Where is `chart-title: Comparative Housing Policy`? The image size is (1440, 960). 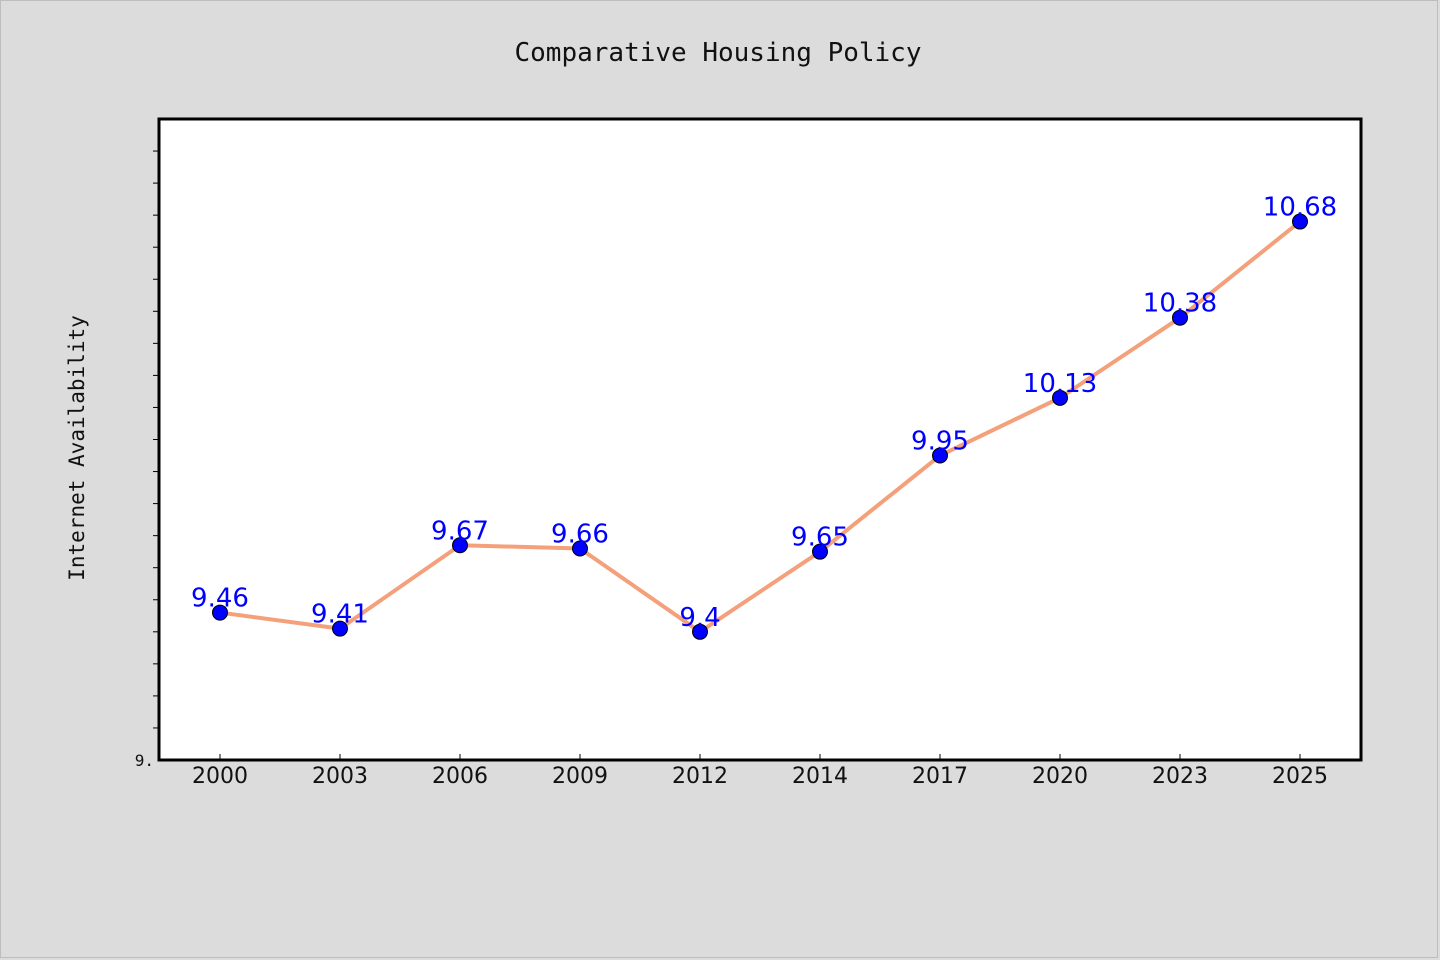
chart-title: Comparative Housing Policy is located at coordinates (718, 53).